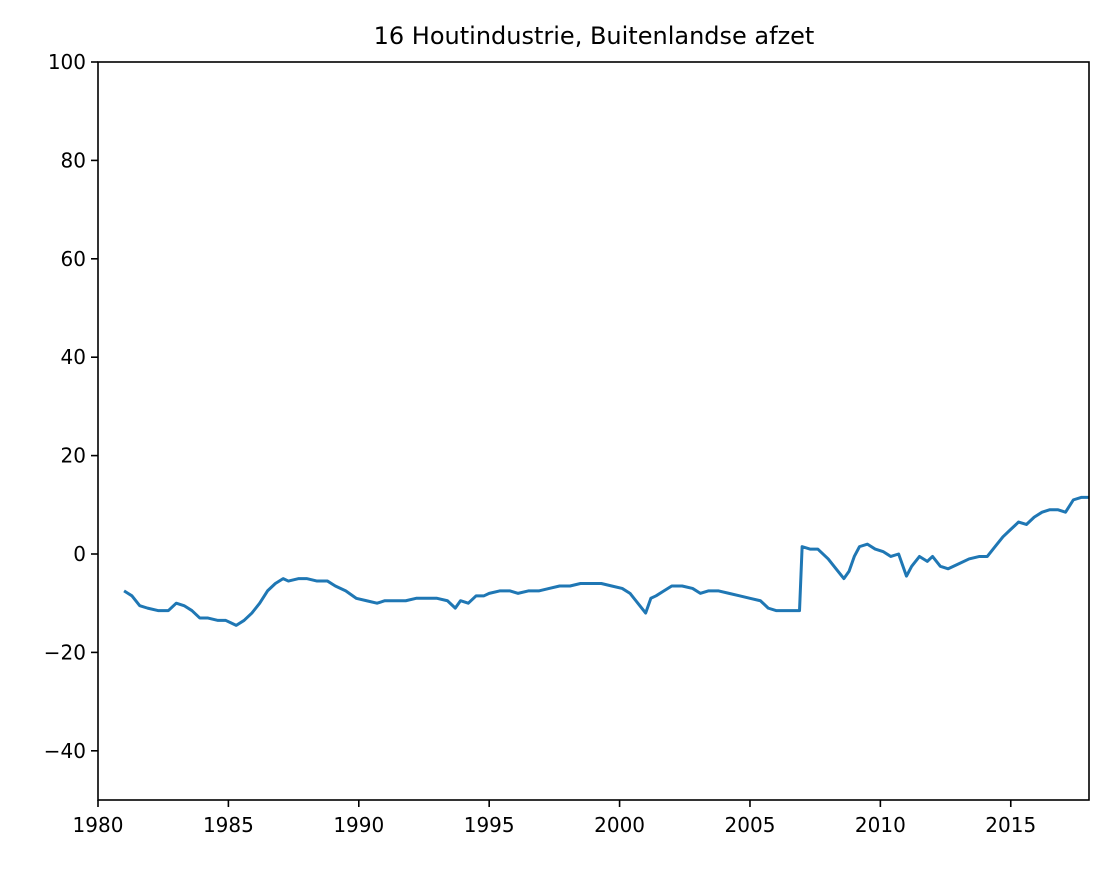 Image resolution: width=1113 pixels, height=869 pixels. Describe the element at coordinates (1010, 825) in the screenshot. I see `x-tick-label: 2015` at that location.